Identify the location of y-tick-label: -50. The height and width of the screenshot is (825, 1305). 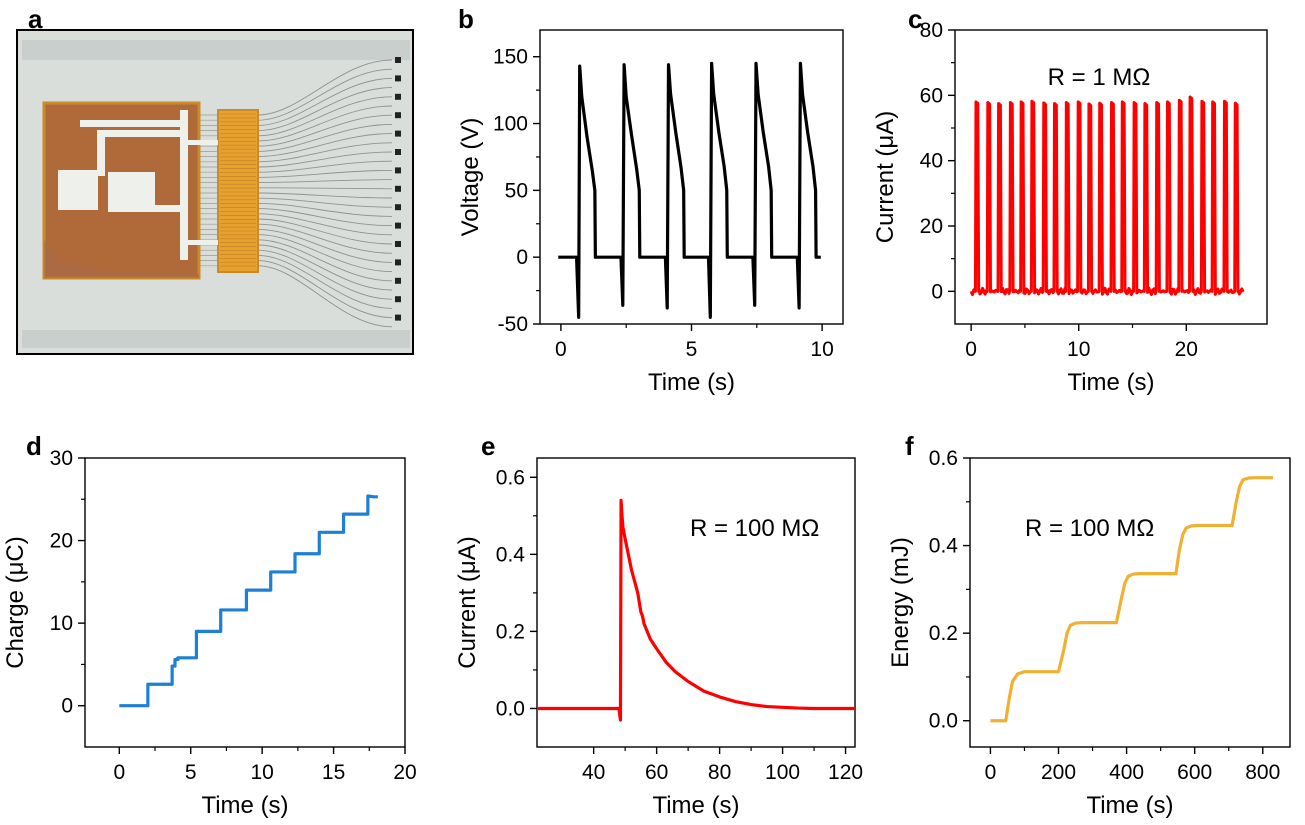
(513, 324).